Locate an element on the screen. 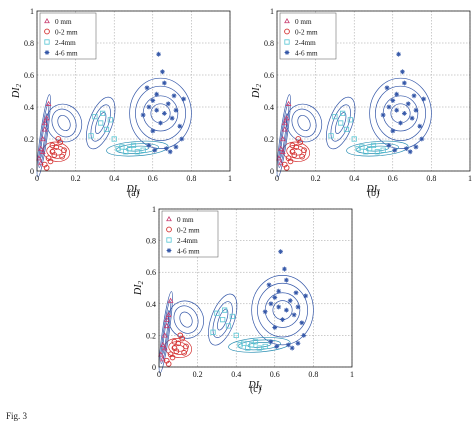  x-tick-label: 0 is located at coordinates (37, 178).